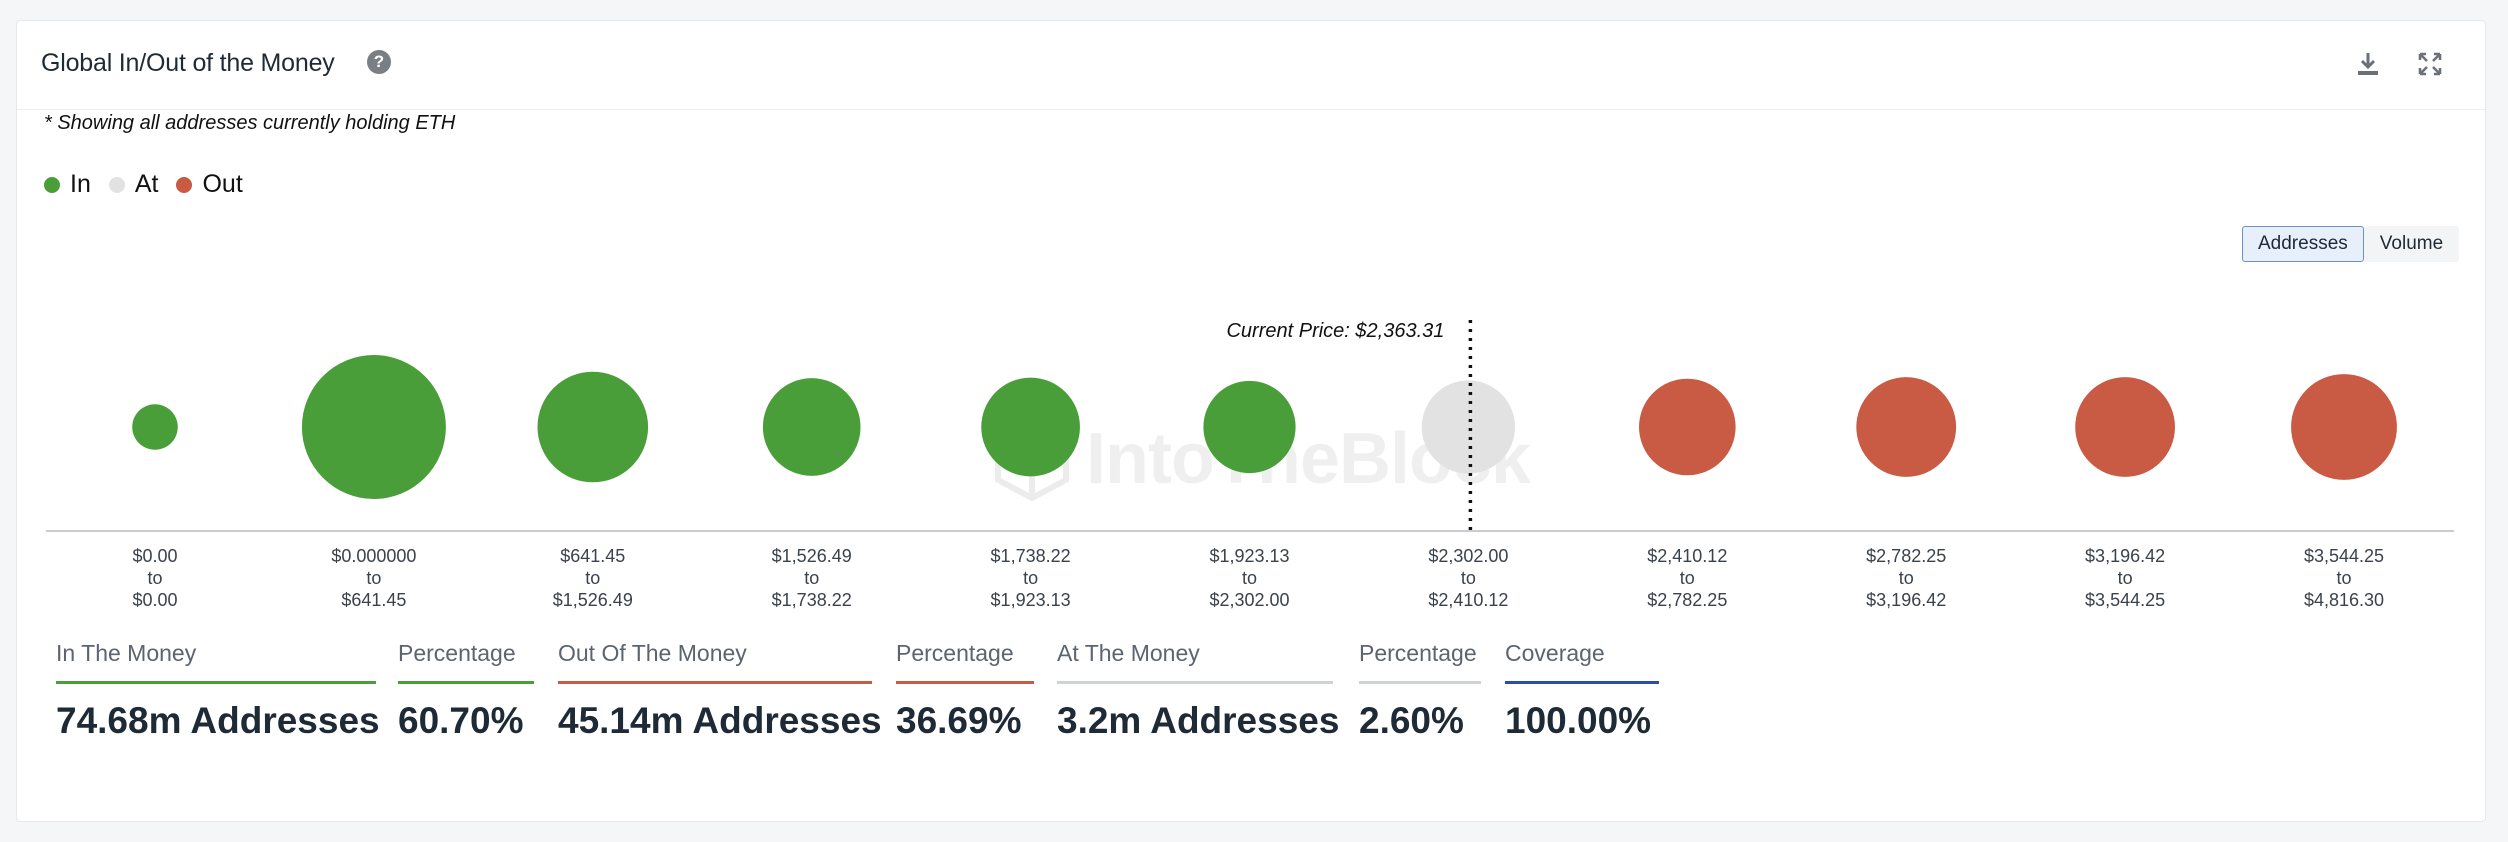 This screenshot has height=842, width=2508. I want to click on stat-label: At The Money, so click(1195, 662).